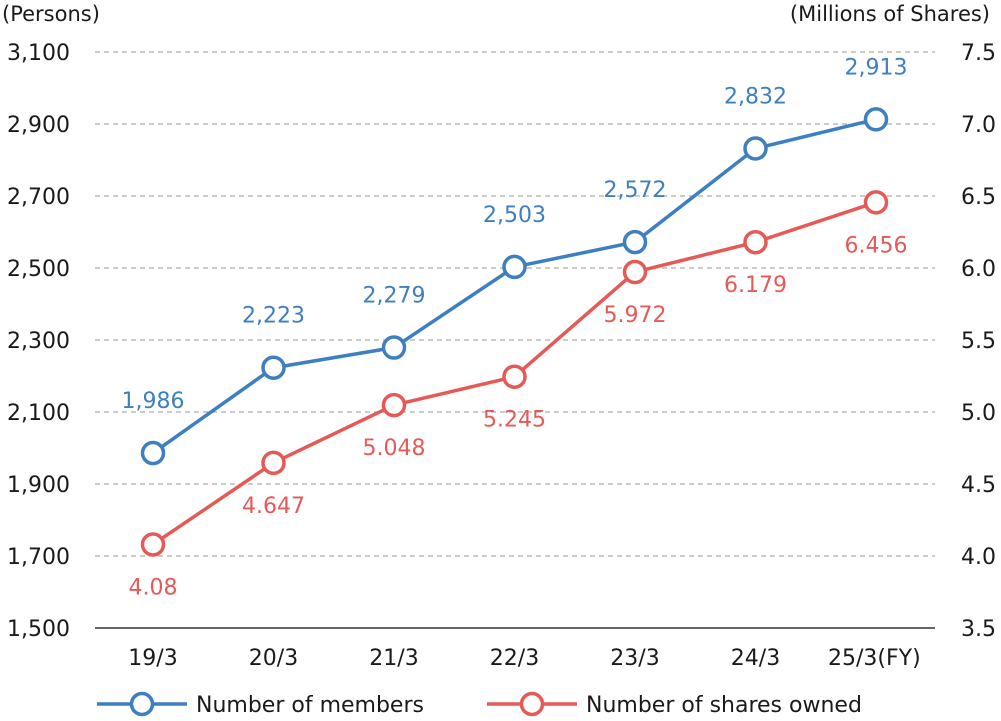 Image resolution: width=1001 pixels, height=721 pixels. What do you see at coordinates (514, 215) in the screenshot?
I see `data-label: 2,503` at bounding box center [514, 215].